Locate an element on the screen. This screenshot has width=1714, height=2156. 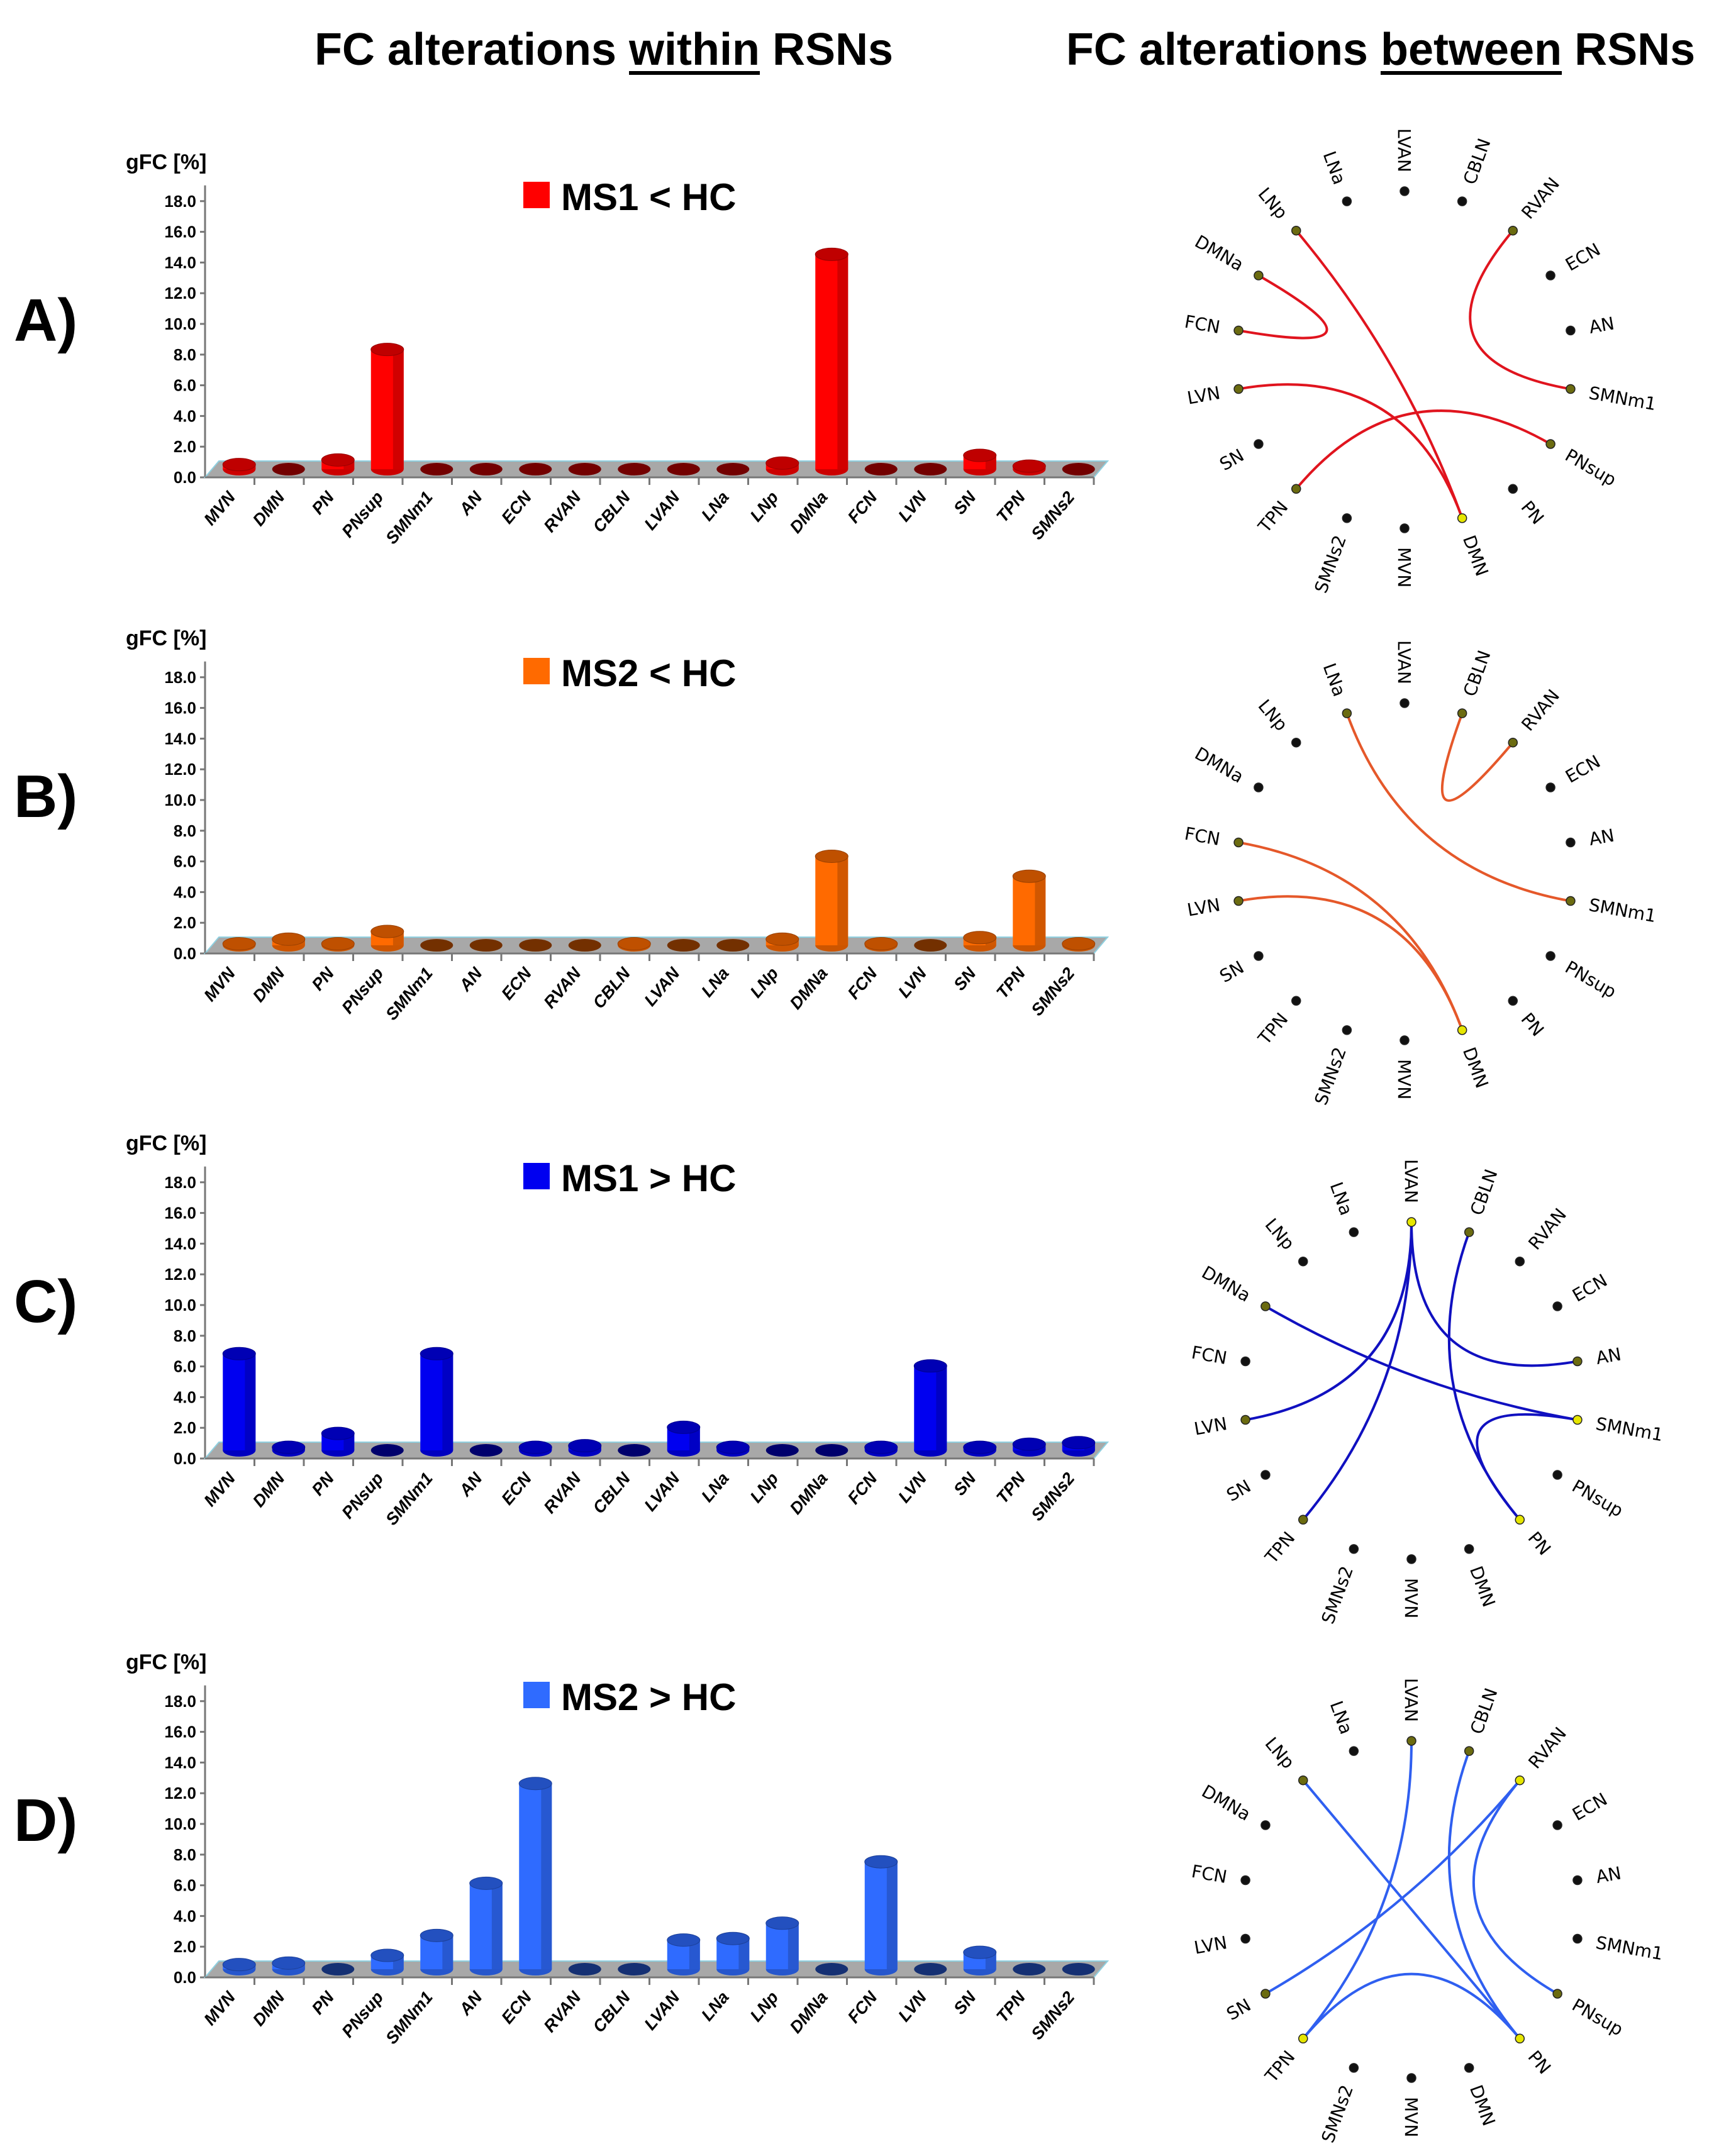
node-label: DMN is located at coordinates (1476, 556).